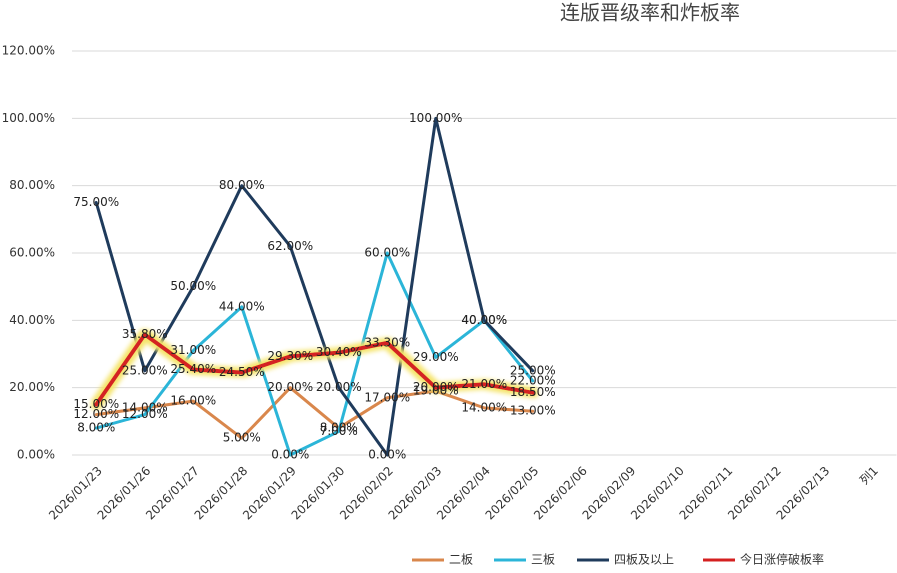 The width and height of the screenshot is (897, 573). I want to click on legend-label: 二板, so click(461, 560).